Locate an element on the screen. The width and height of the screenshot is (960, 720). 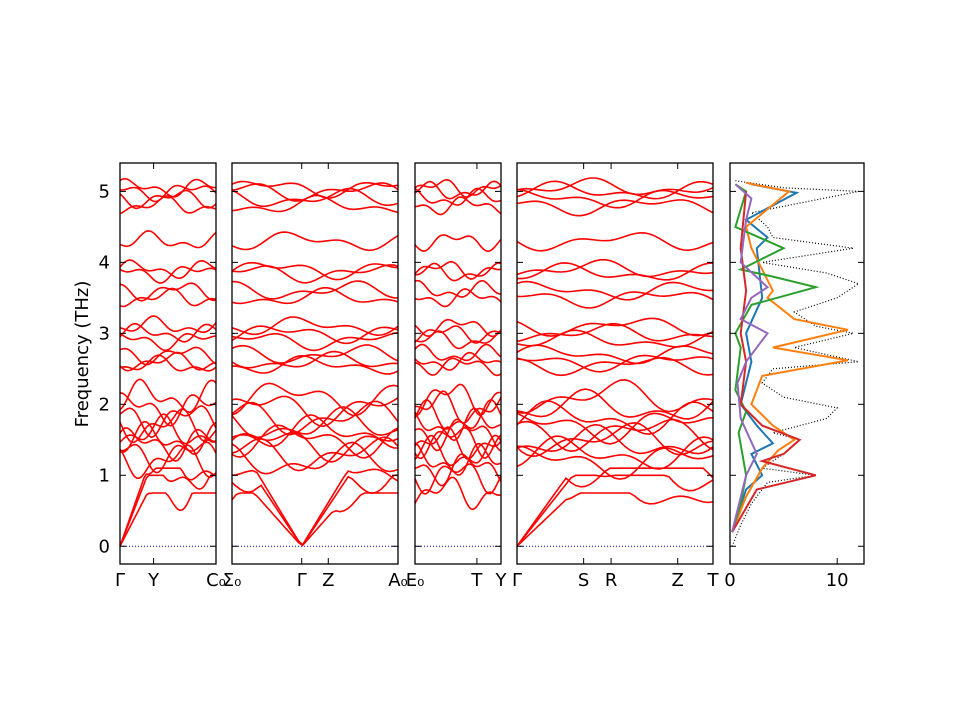
dos-x-tick-label: 0 is located at coordinates (729, 580).